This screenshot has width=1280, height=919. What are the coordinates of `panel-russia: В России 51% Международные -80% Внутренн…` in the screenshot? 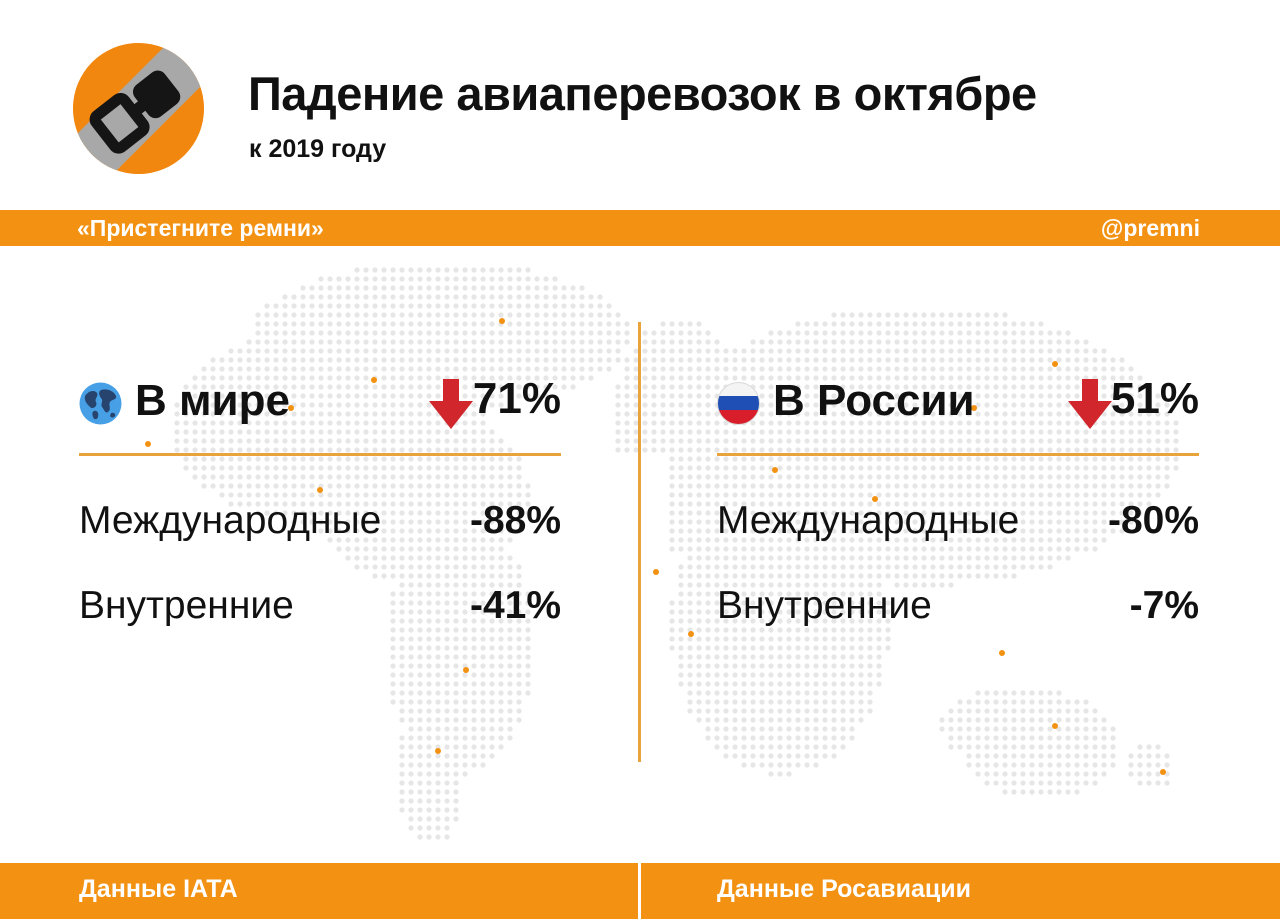 It's located at (958, 505).